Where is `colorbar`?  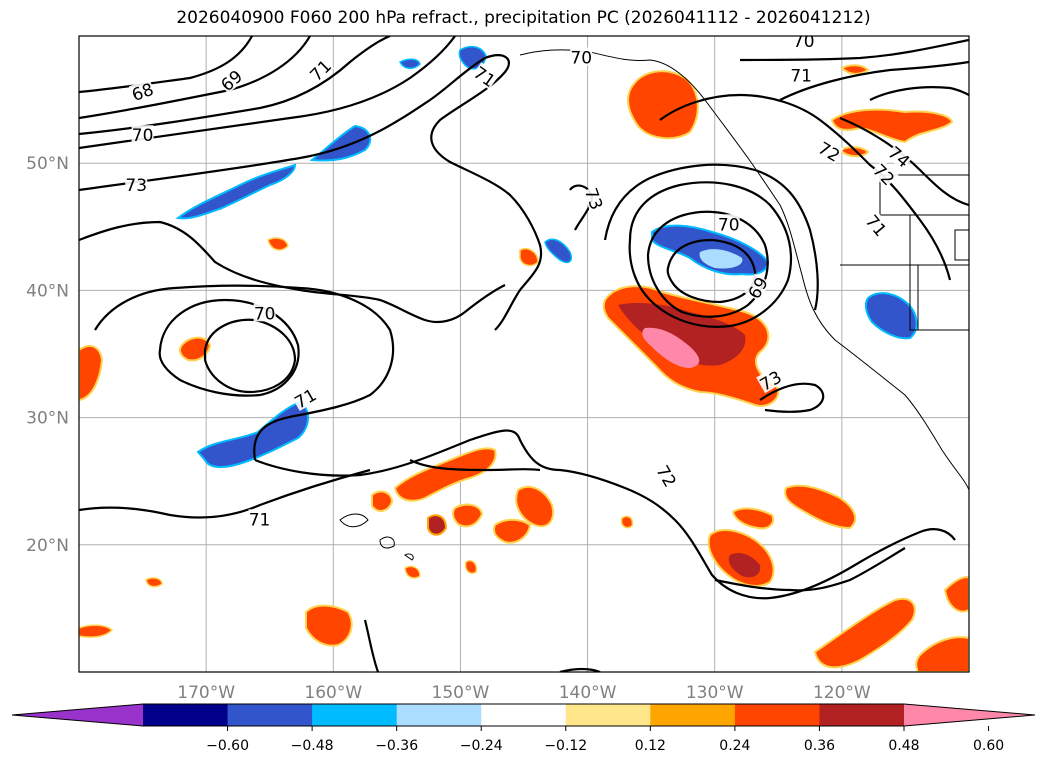 colorbar is located at coordinates (523, 715).